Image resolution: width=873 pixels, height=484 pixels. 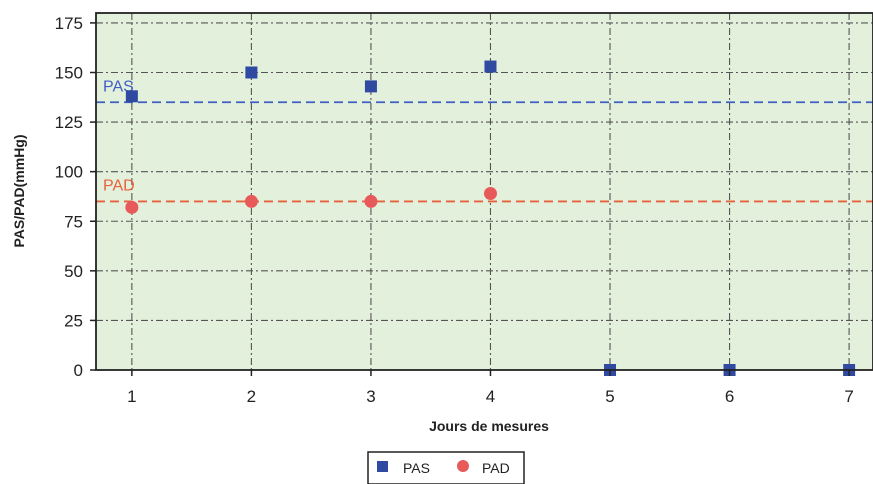 I want to click on legend-box, so click(x=446, y=467).